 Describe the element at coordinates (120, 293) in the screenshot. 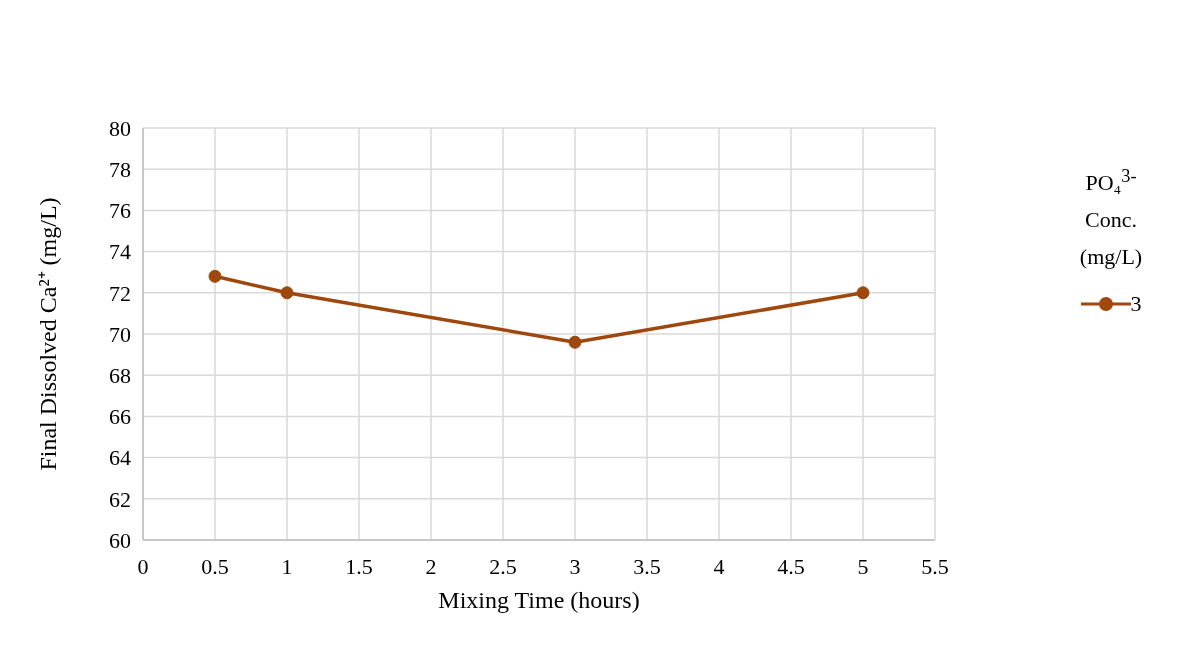

I see `y-tick-label: 72` at that location.